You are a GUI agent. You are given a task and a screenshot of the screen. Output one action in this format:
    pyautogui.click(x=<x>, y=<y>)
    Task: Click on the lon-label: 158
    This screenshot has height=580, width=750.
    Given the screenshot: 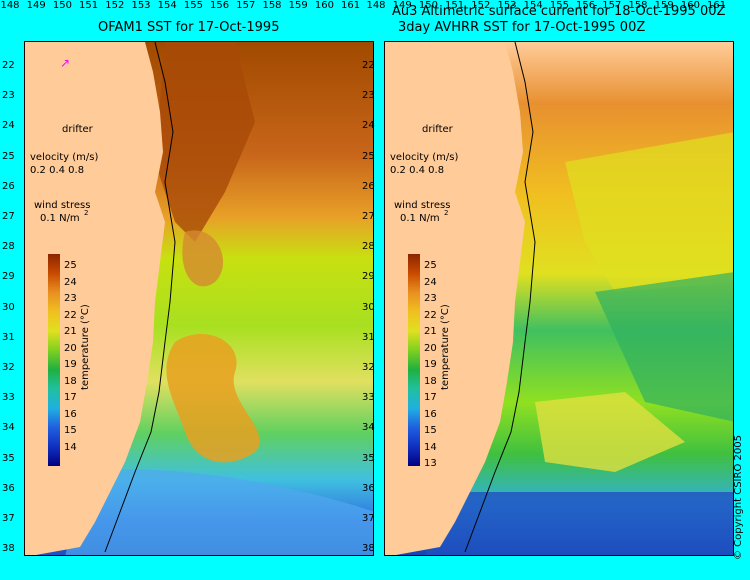 What is the action you would take?
    pyautogui.click(x=638, y=5)
    